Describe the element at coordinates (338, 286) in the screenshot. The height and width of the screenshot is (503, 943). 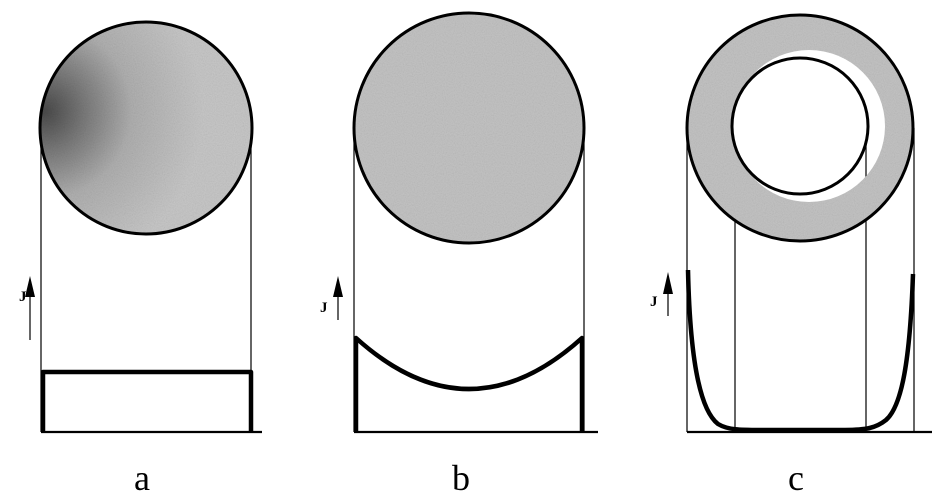
I see `panel-b-j-arrow-head` at that location.